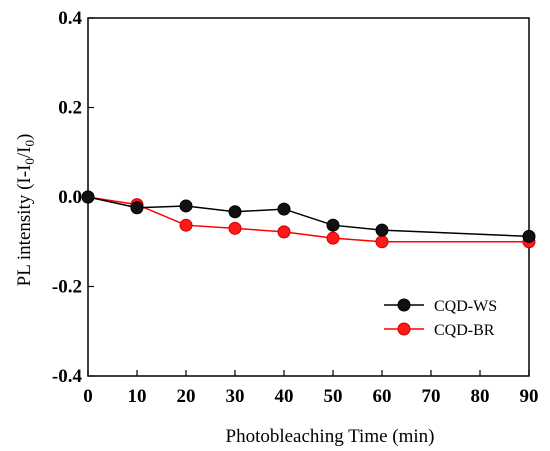  I want to click on x-tick-label: 40, so click(284, 396).